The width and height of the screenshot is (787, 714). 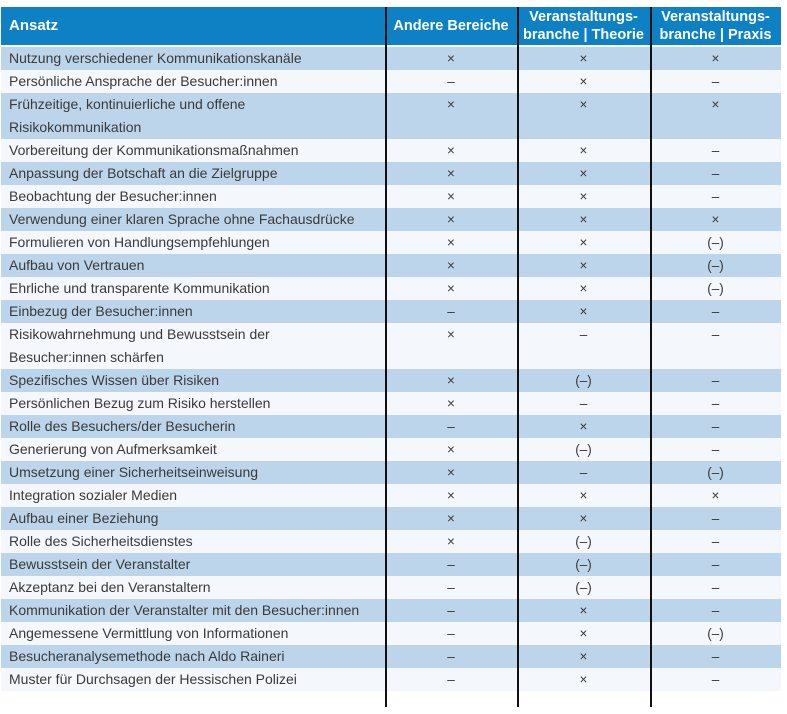 I want to click on row-label: Ehrliche und transparente Kommunikation, so click(x=193, y=288).